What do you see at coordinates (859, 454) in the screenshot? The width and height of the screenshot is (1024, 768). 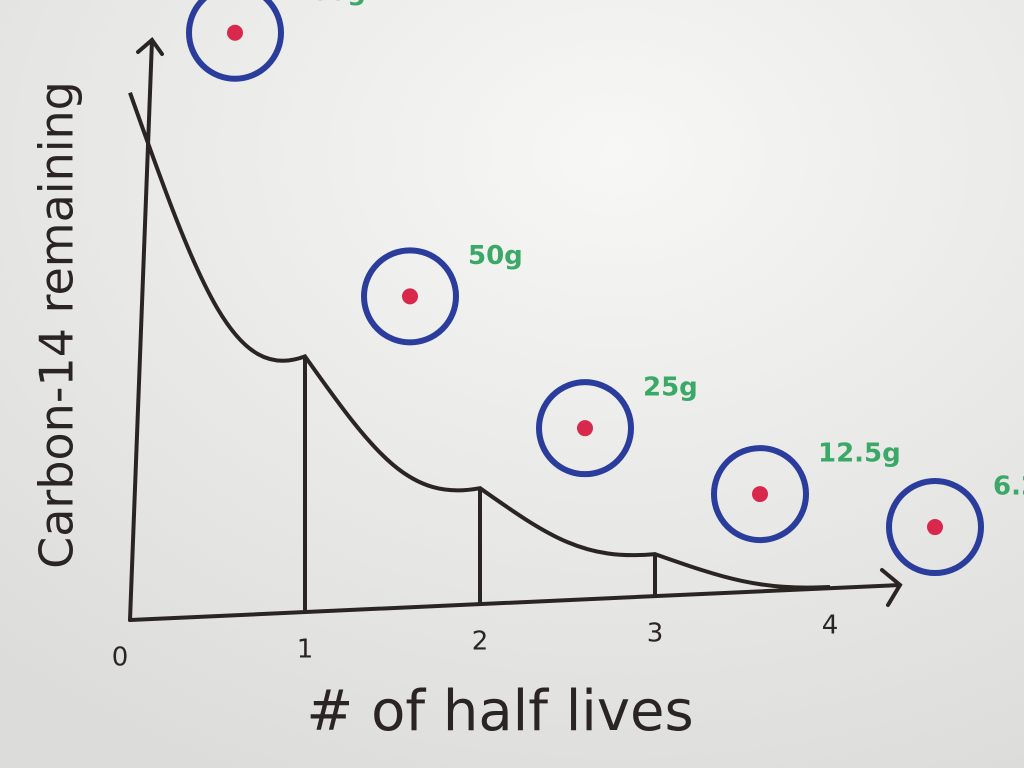 I see `value-label: 12.5g` at bounding box center [859, 454].